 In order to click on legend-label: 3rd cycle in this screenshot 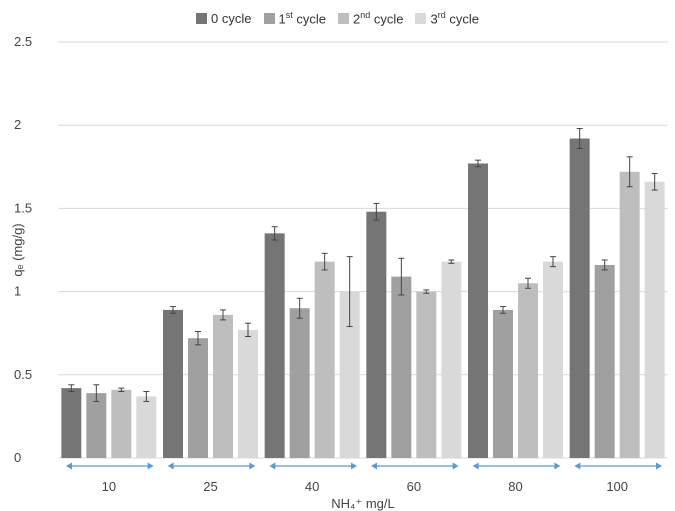, I will do `click(454, 18)`.